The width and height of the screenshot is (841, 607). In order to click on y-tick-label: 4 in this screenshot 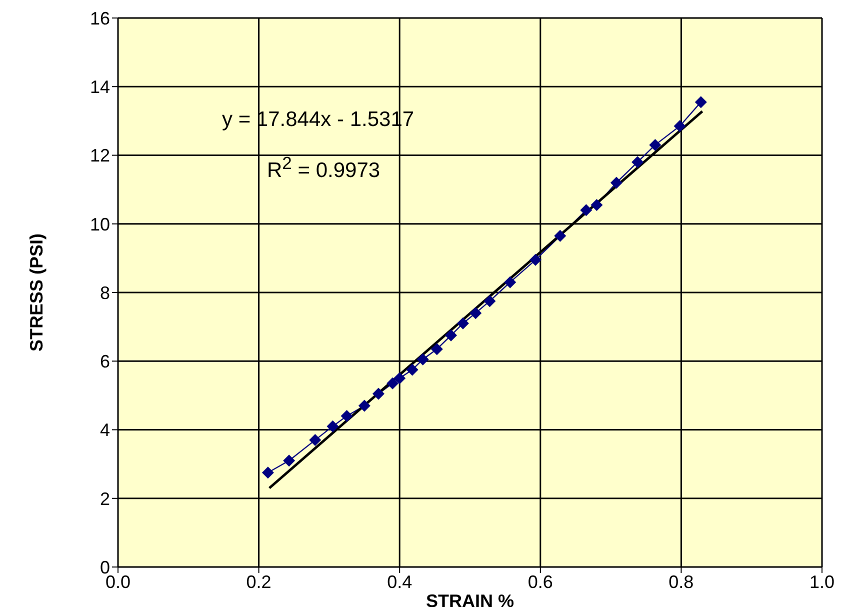, I will do `click(105, 430)`.